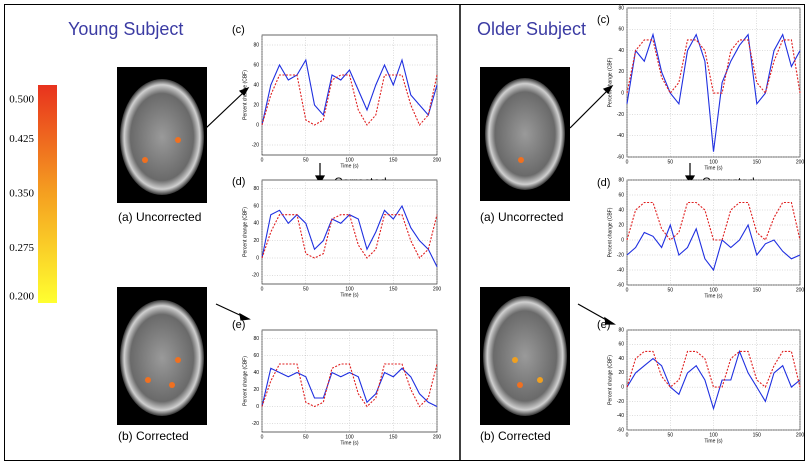 The width and height of the screenshot is (809, 473). What do you see at coordinates (21, 100) in the screenshot?
I see `colorbar-tick-label: 0.500` at bounding box center [21, 100].